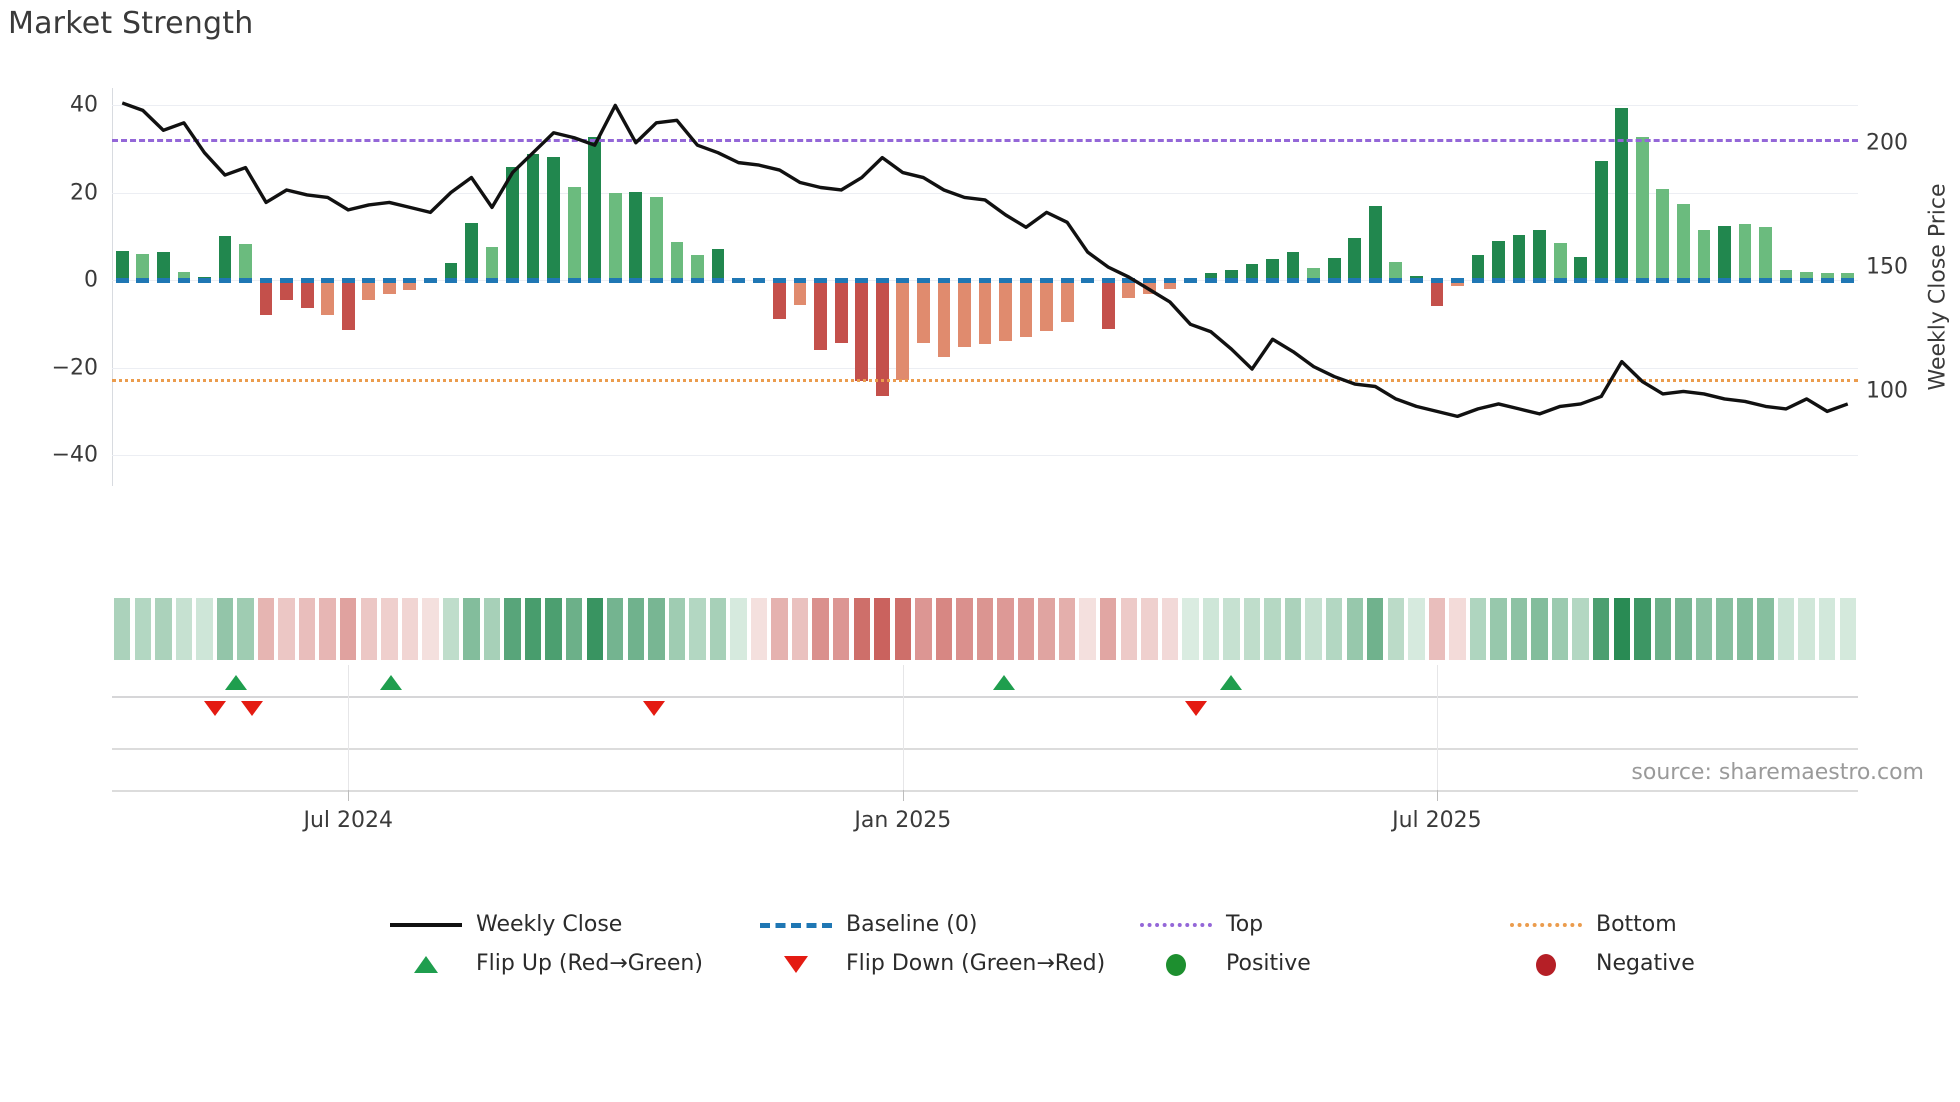 Image resolution: width=1960 pixels, height=1102 pixels. I want to click on legend-item: Flip Down (Green→Red), so click(932, 963).